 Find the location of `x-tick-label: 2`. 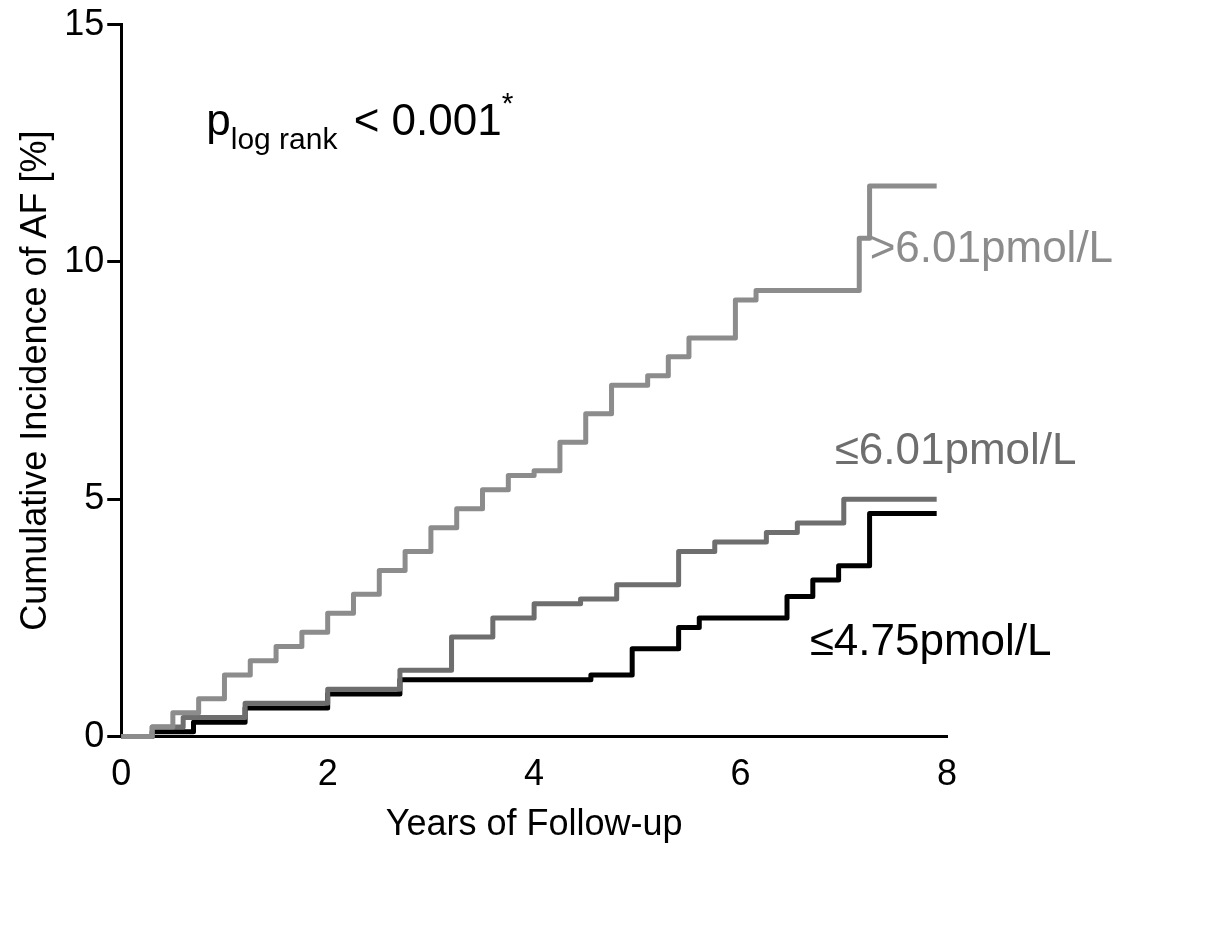

x-tick-label: 2 is located at coordinates (327, 773).